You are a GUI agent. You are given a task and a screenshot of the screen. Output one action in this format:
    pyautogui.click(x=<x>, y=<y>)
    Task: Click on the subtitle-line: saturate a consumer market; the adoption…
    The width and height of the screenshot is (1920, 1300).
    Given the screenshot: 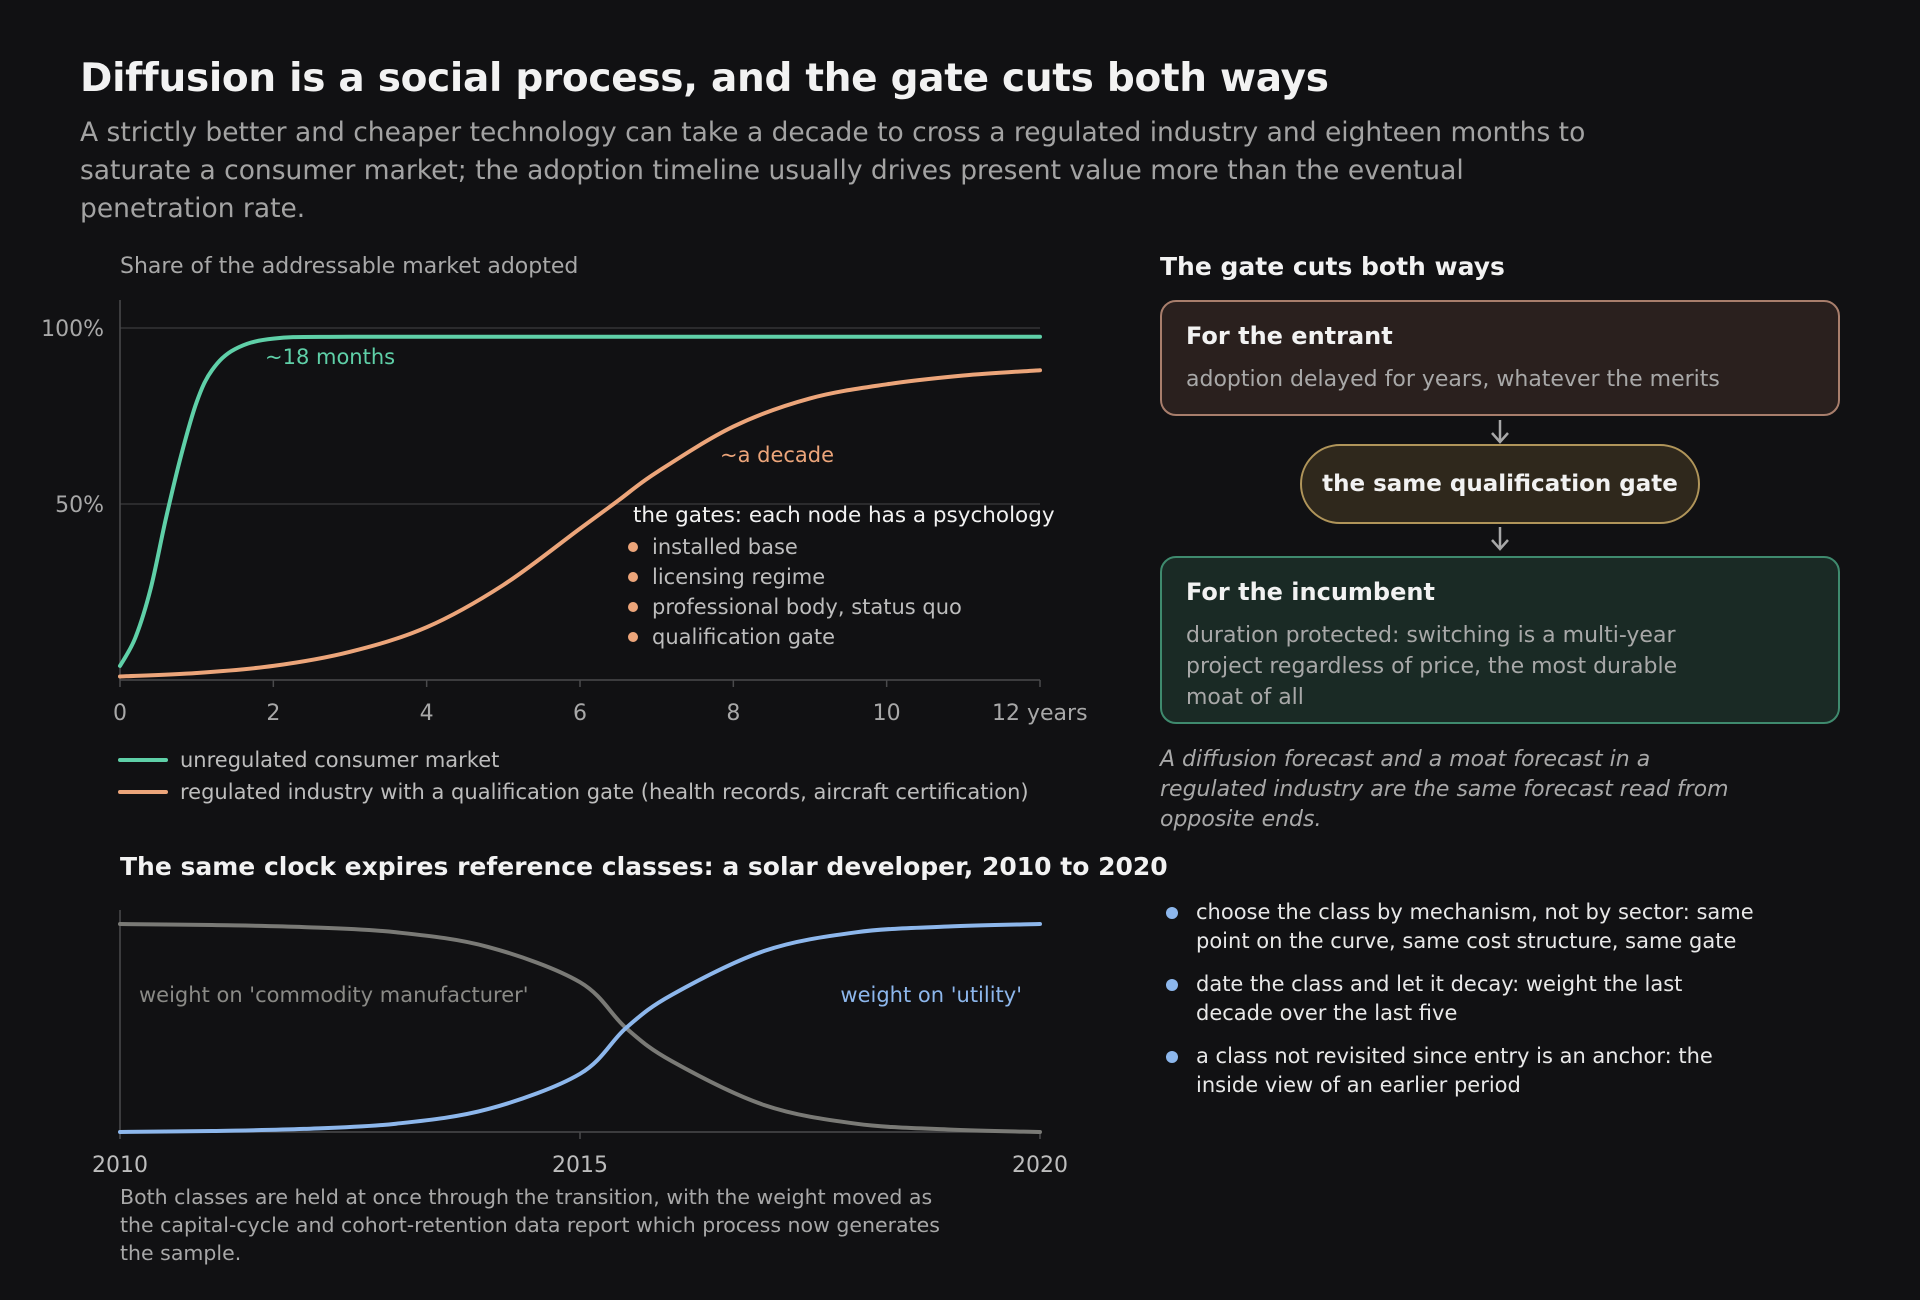 What is the action you would take?
    pyautogui.click(x=772, y=170)
    